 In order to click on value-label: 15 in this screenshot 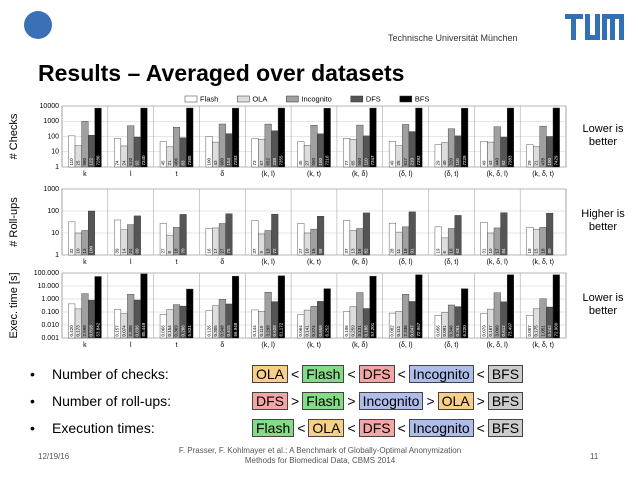, I will do `click(536, 251)`.